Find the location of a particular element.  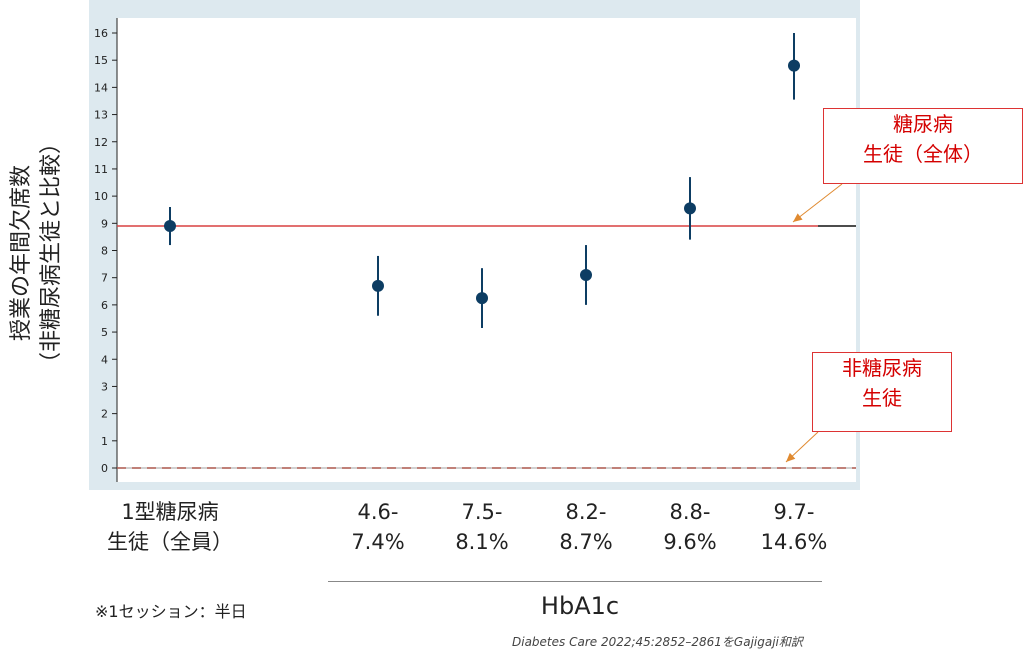

footnote: ※1セッション：半日 is located at coordinates (171, 611).